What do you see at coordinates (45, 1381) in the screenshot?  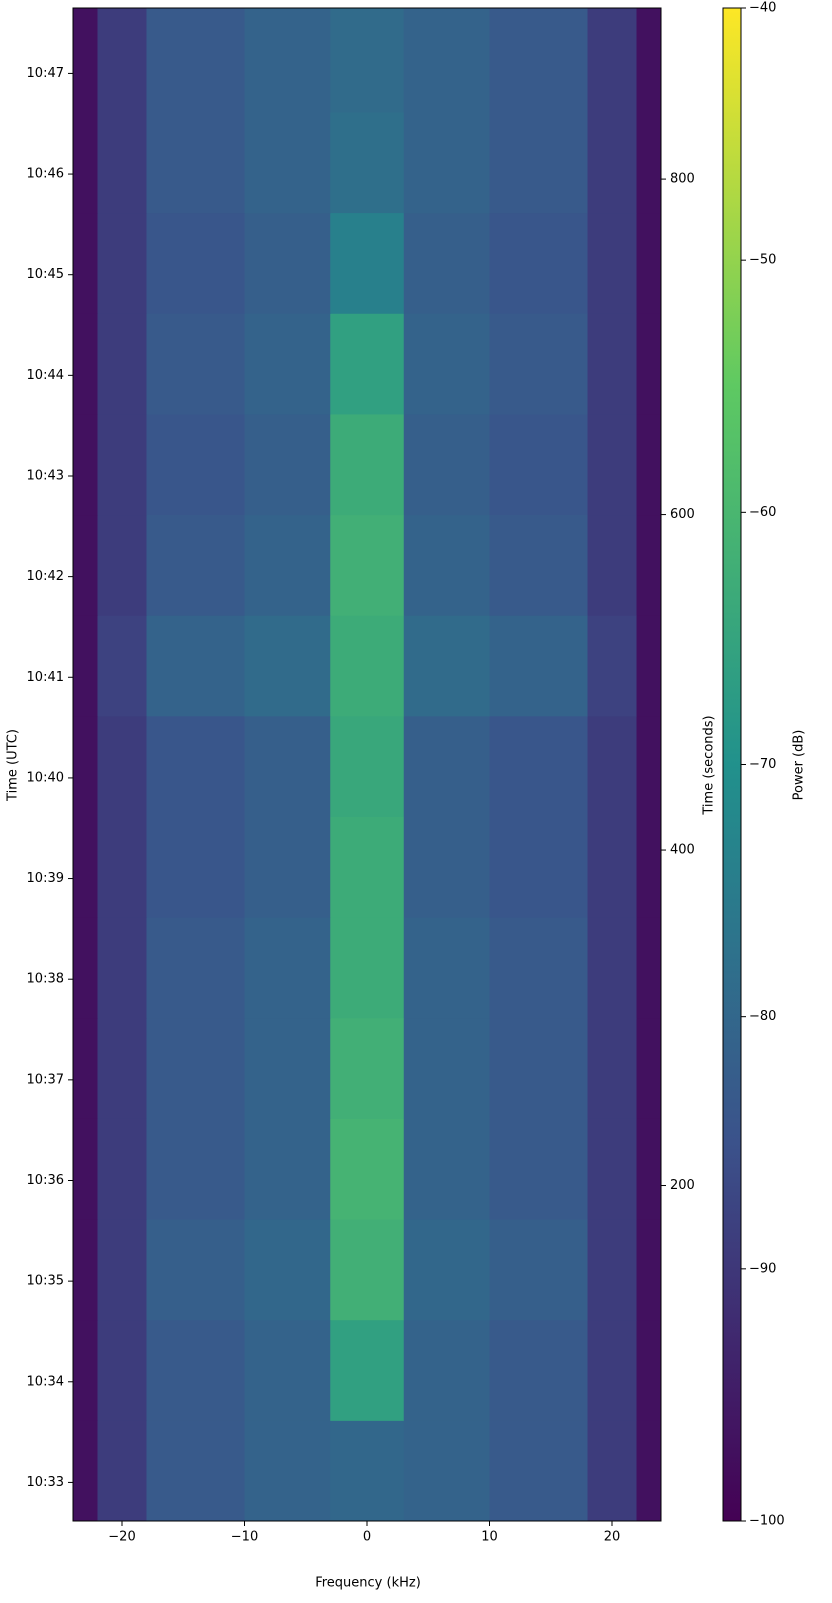 I see `y-tick-label: 10:34` at bounding box center [45, 1381].